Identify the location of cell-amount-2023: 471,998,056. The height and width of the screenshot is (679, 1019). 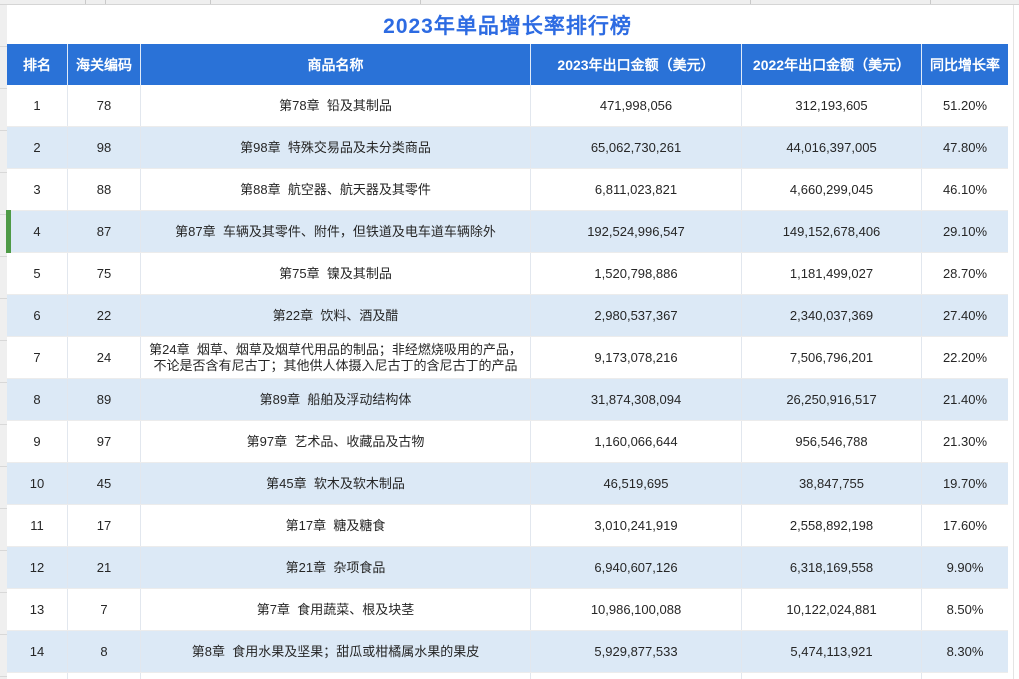
(636, 105).